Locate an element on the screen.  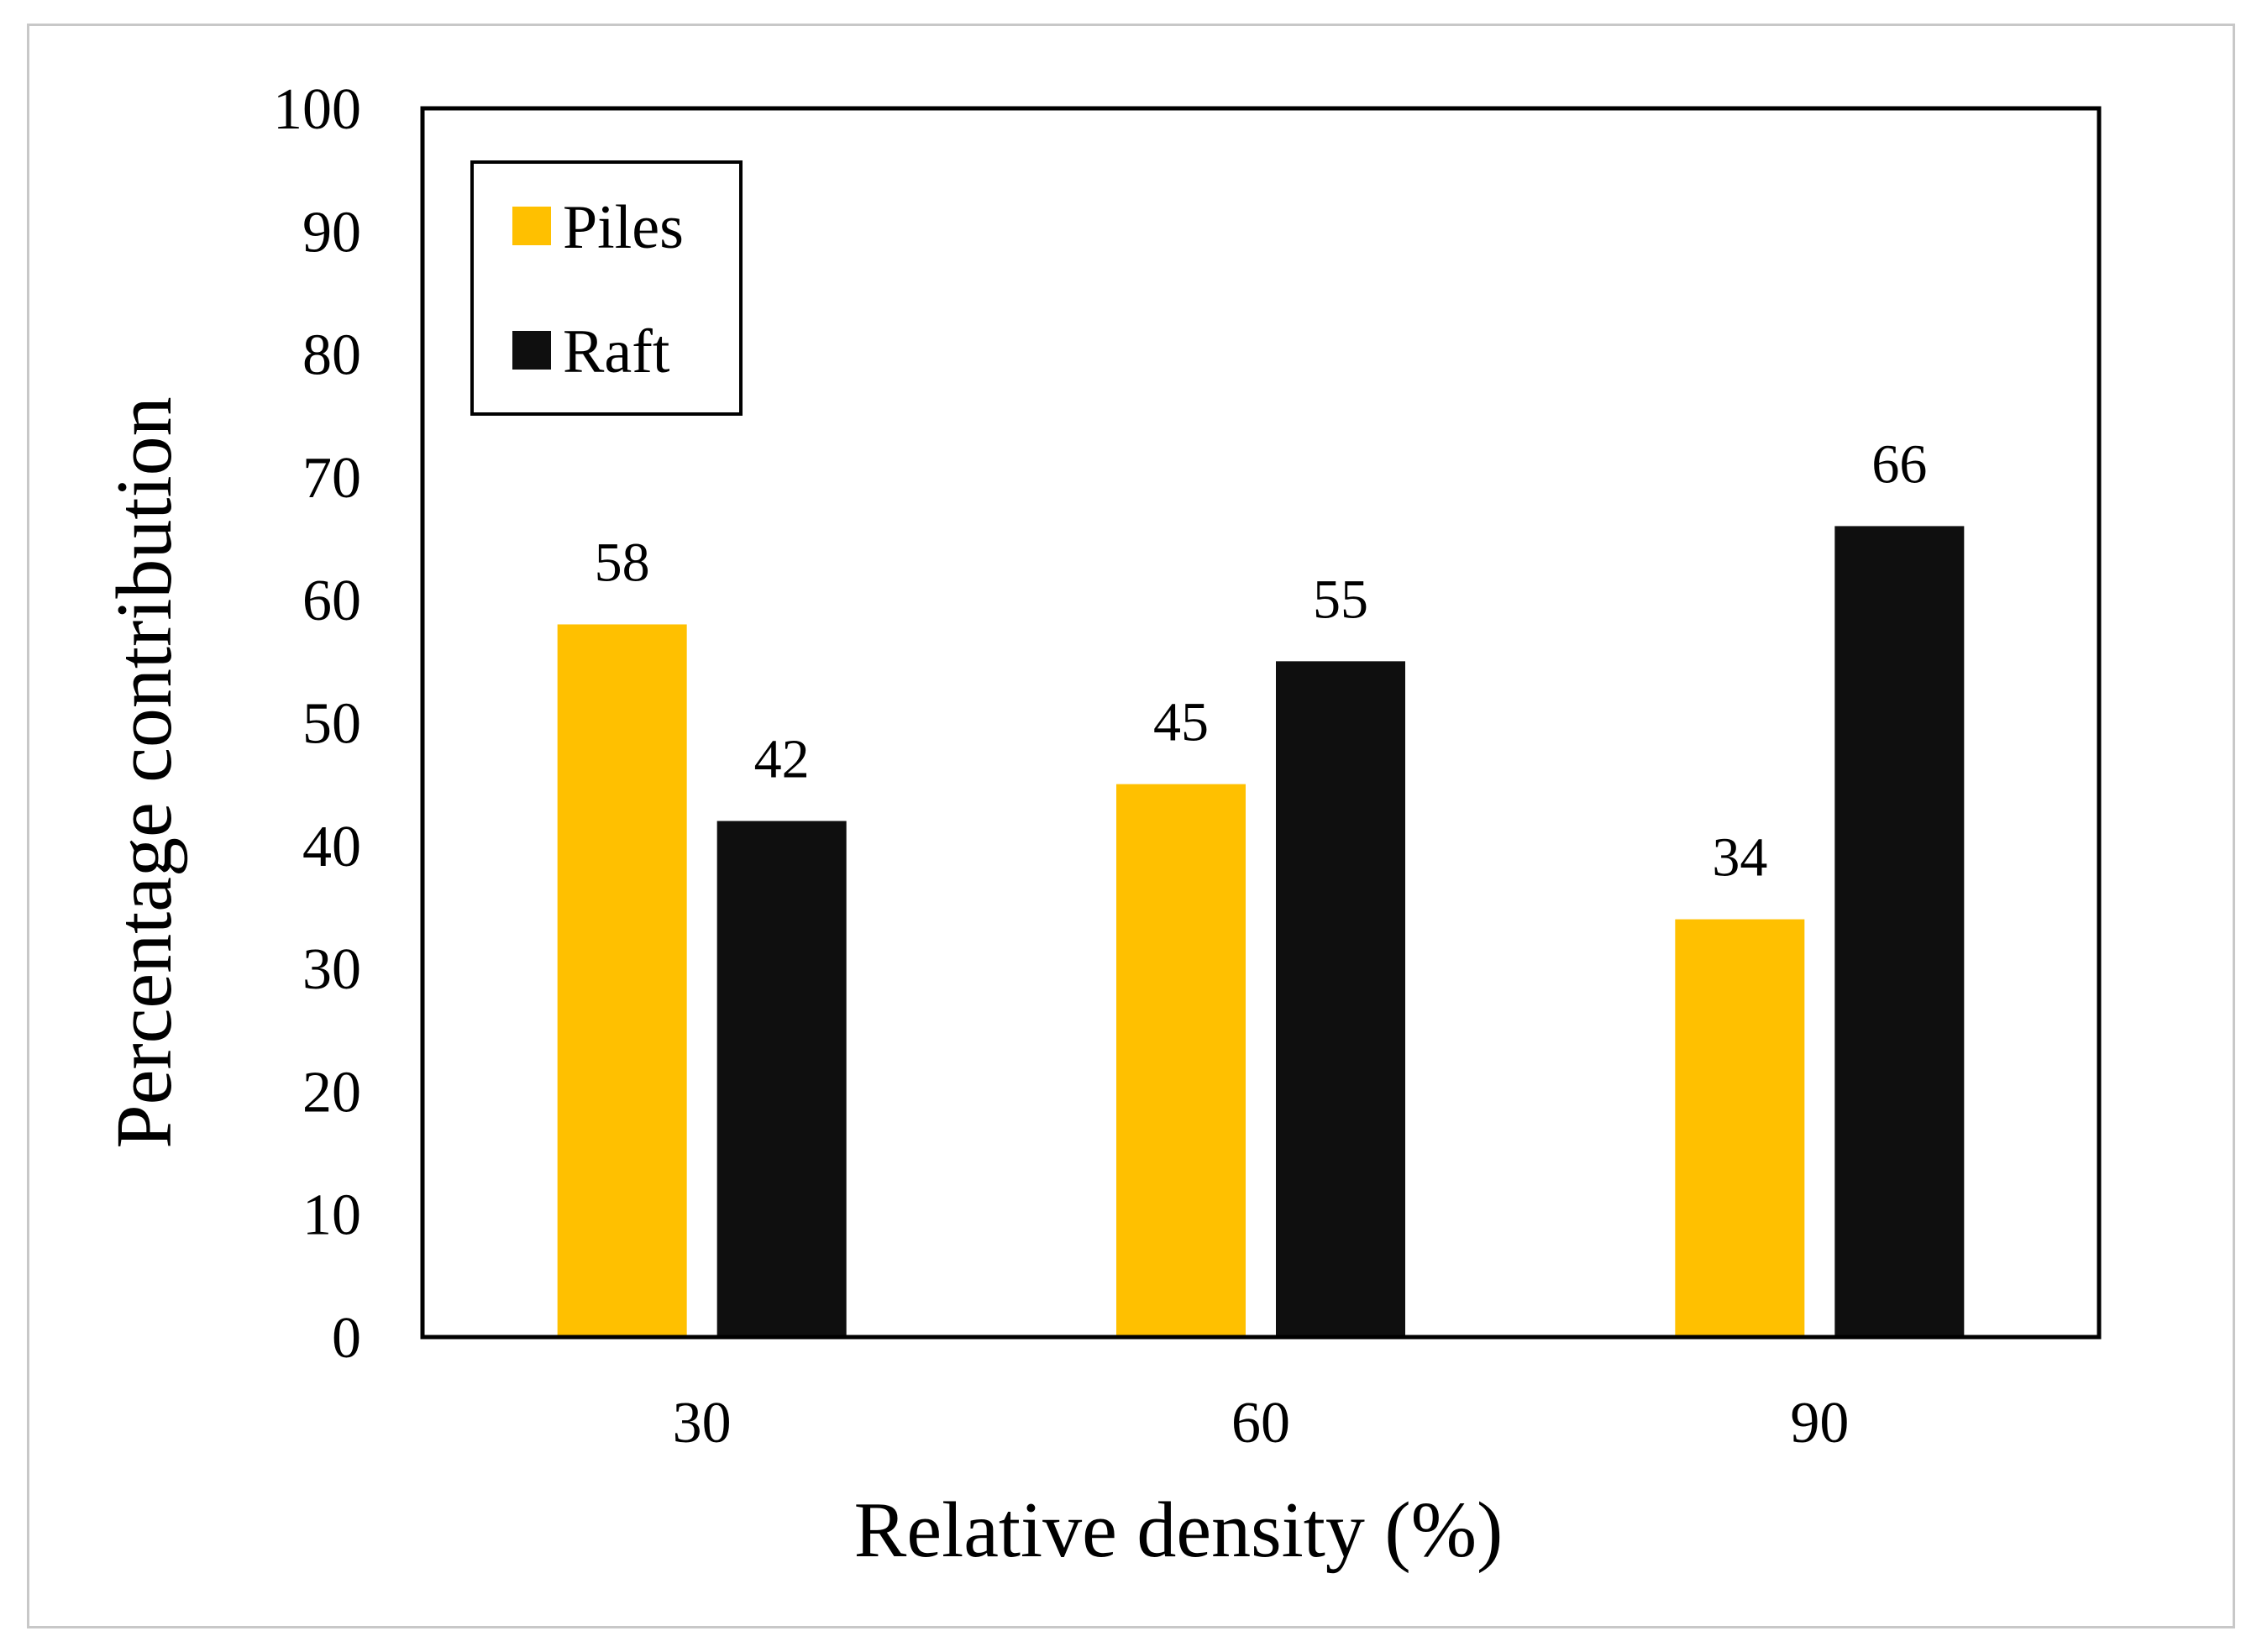
x-tick-label-90: 90 is located at coordinates (1819, 1423).